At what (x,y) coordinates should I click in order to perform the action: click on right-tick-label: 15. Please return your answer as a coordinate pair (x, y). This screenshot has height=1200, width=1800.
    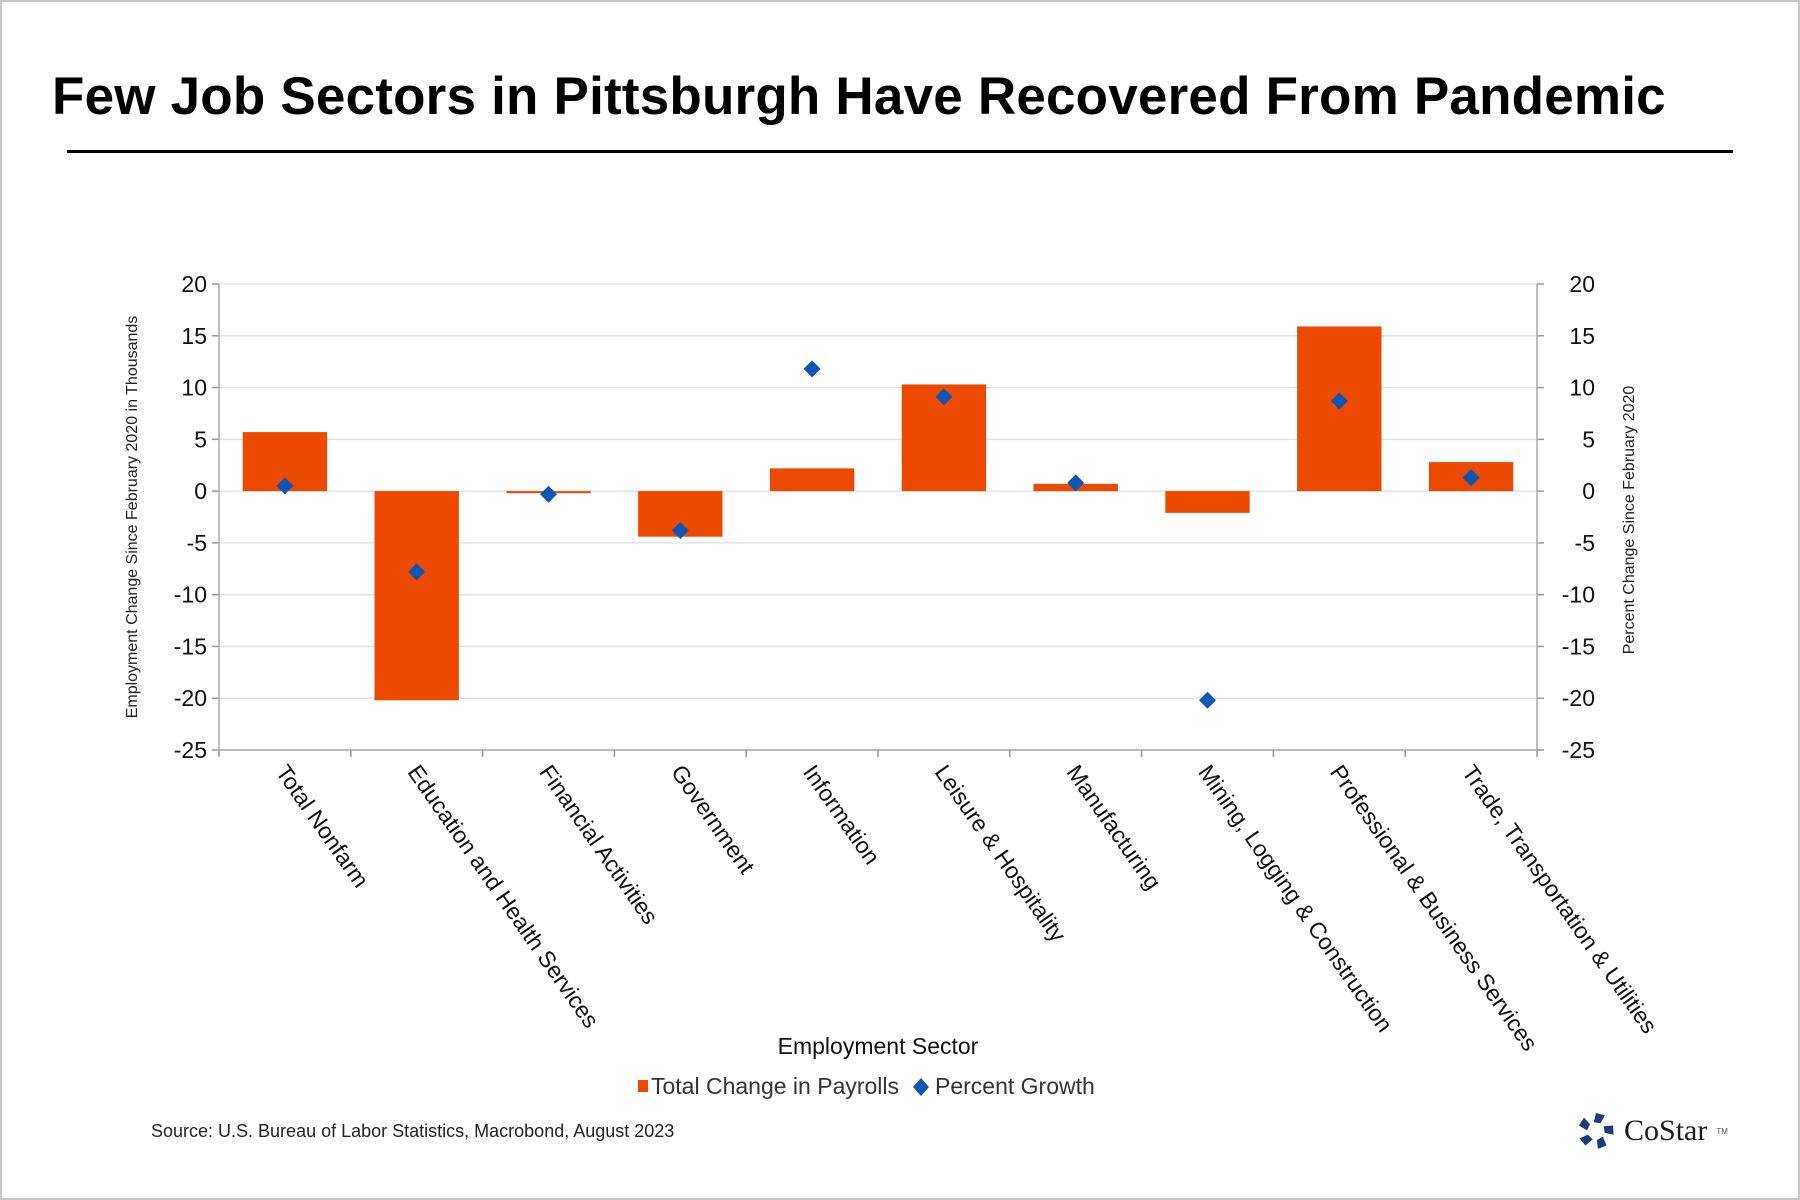
    Looking at the image, I should click on (1582, 336).